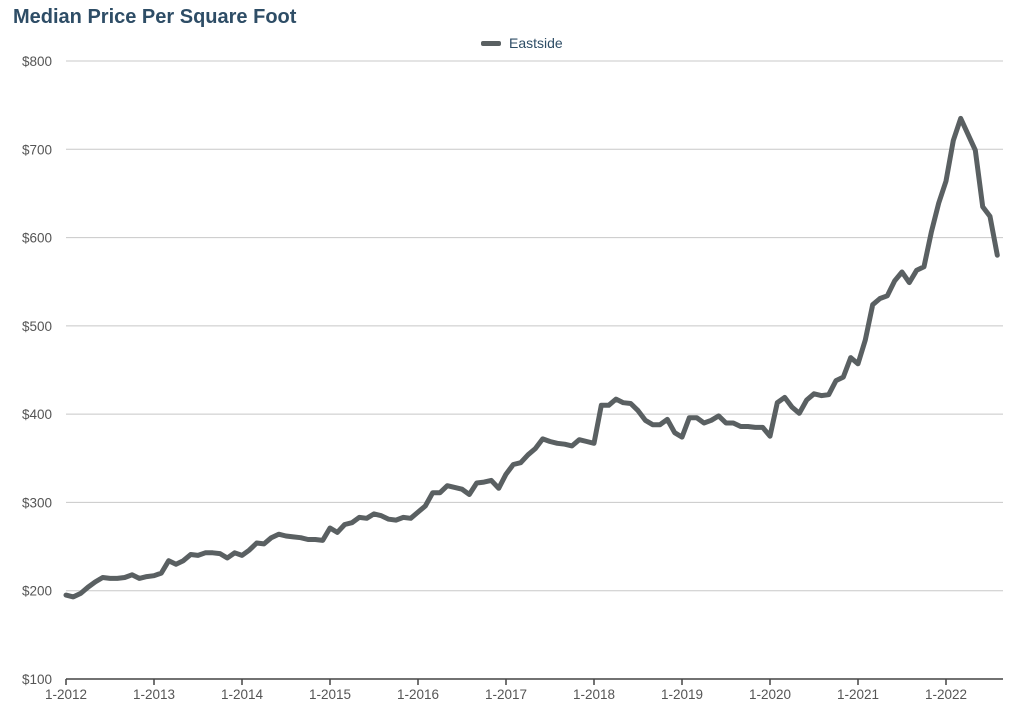 The height and width of the screenshot is (706, 1024). What do you see at coordinates (37, 370) in the screenshot?
I see `y-axis-ticks: $100 $200 $300 $400 $500 $600 $700 $800` at bounding box center [37, 370].